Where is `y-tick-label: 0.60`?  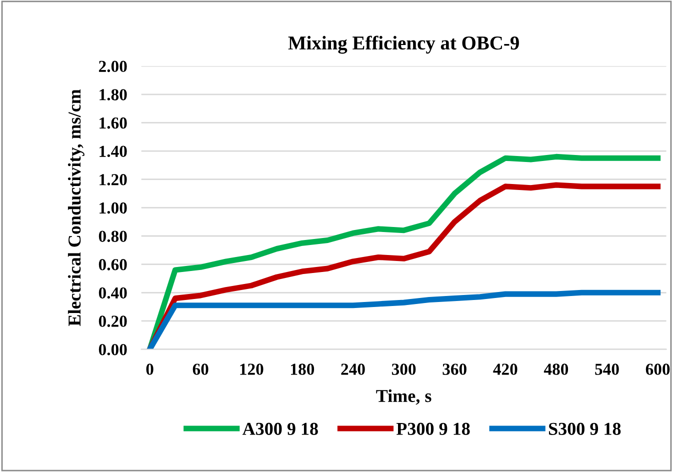
y-tick-label: 0.60 is located at coordinates (112, 264).